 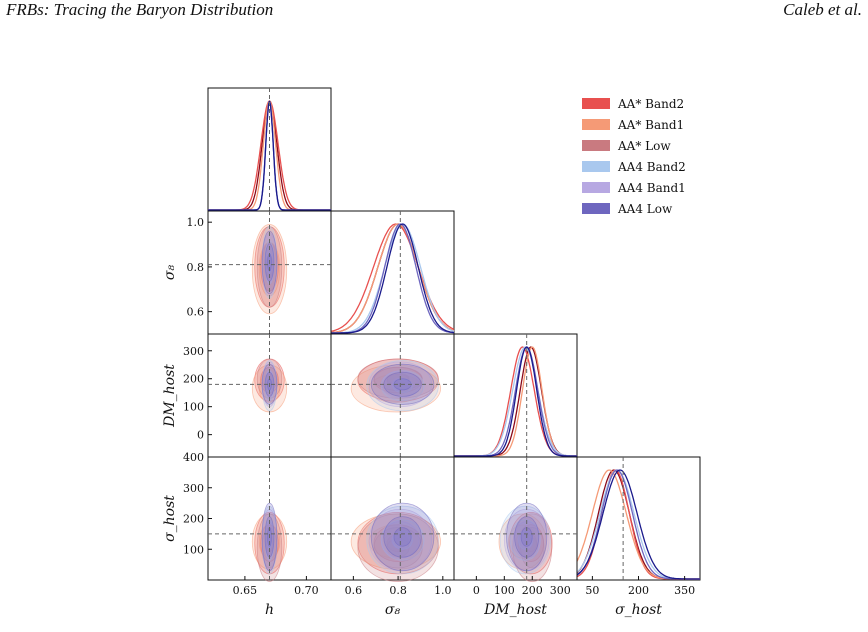 What do you see at coordinates (650, 125) in the screenshot?
I see `legend-label: AA* Band1` at bounding box center [650, 125].